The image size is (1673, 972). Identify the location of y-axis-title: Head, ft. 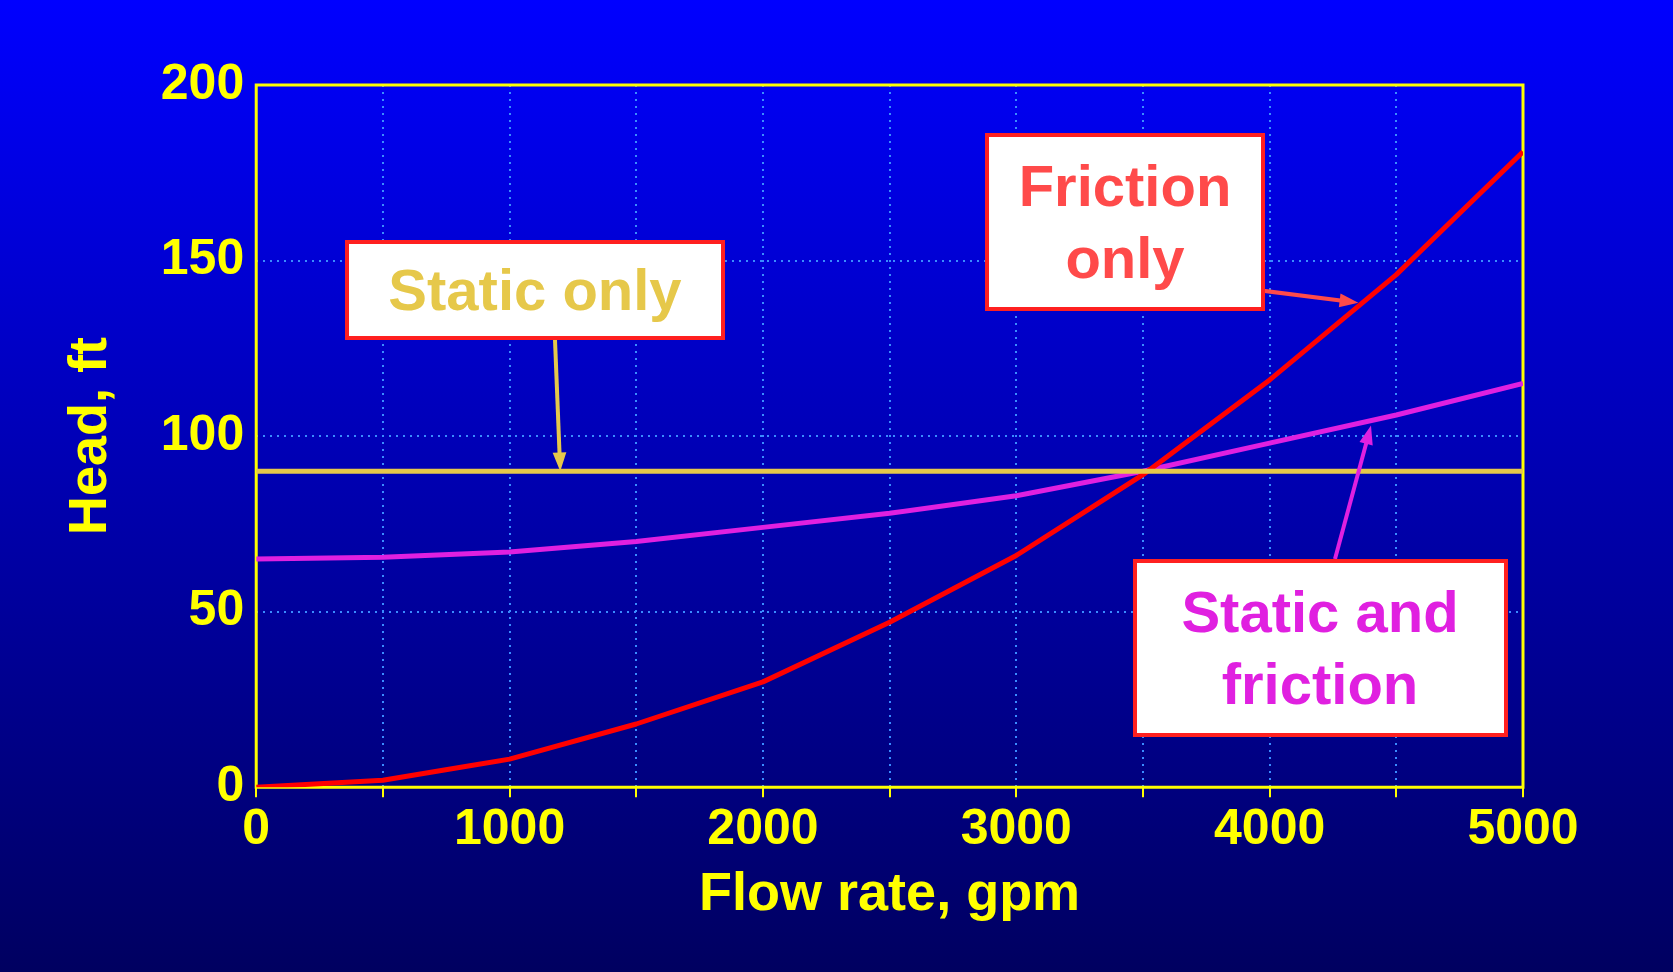
(87, 436).